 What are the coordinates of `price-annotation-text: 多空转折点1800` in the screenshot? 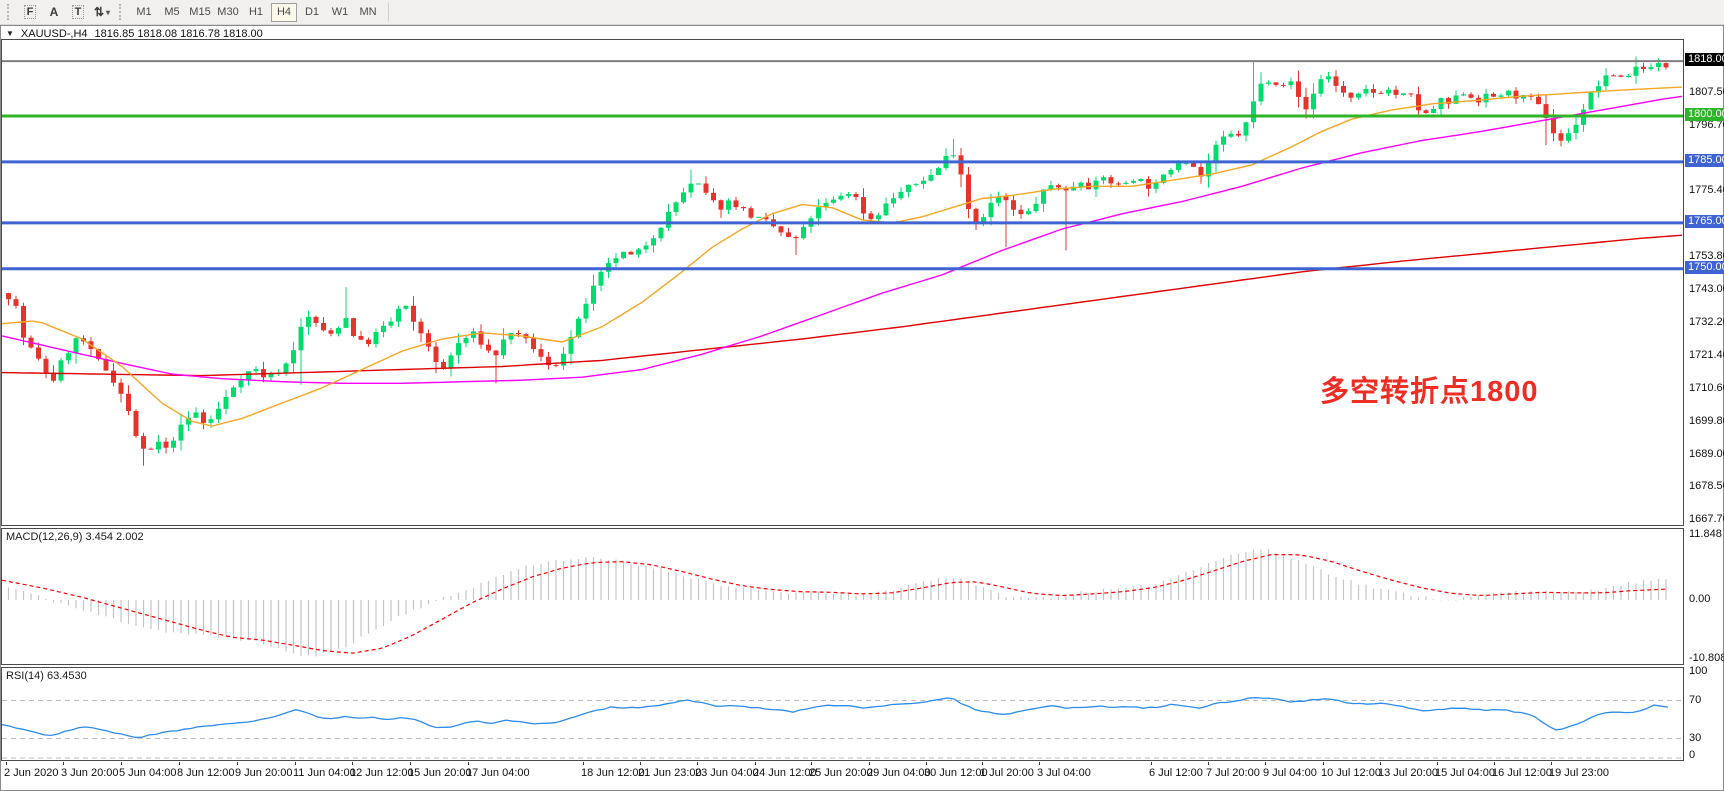 It's located at (1429, 392).